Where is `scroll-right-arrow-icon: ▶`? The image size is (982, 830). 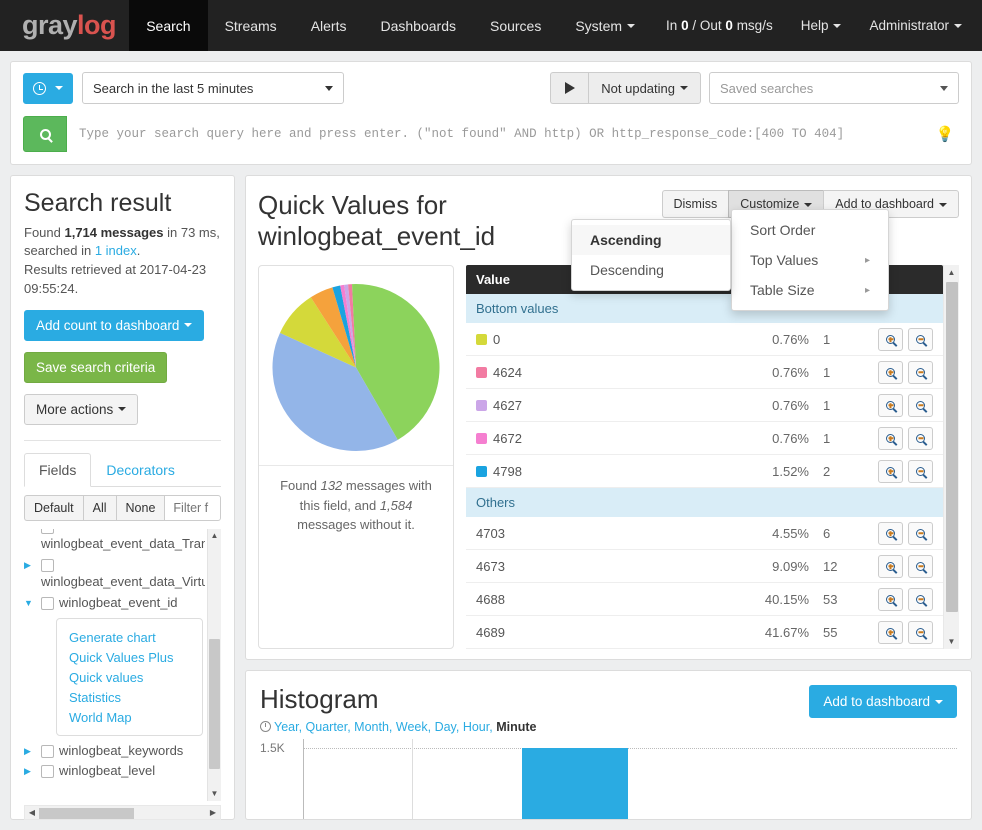 scroll-right-arrow-icon: ▶ is located at coordinates (213, 812).